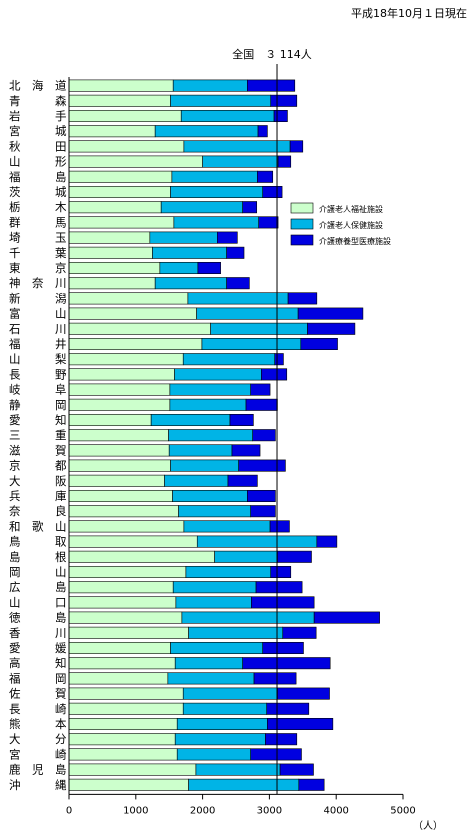 This screenshot has width=473, height=840. What do you see at coordinates (216, 222) in the screenshot?
I see `bar-群馬-s1` at bounding box center [216, 222].